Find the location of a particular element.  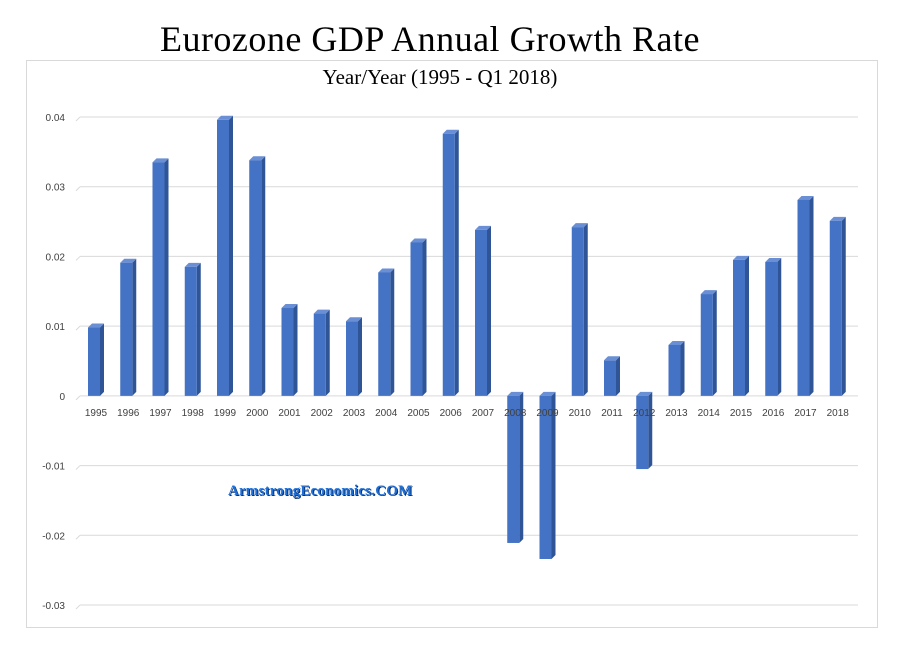

bar-top-2017 is located at coordinates (805, 197).